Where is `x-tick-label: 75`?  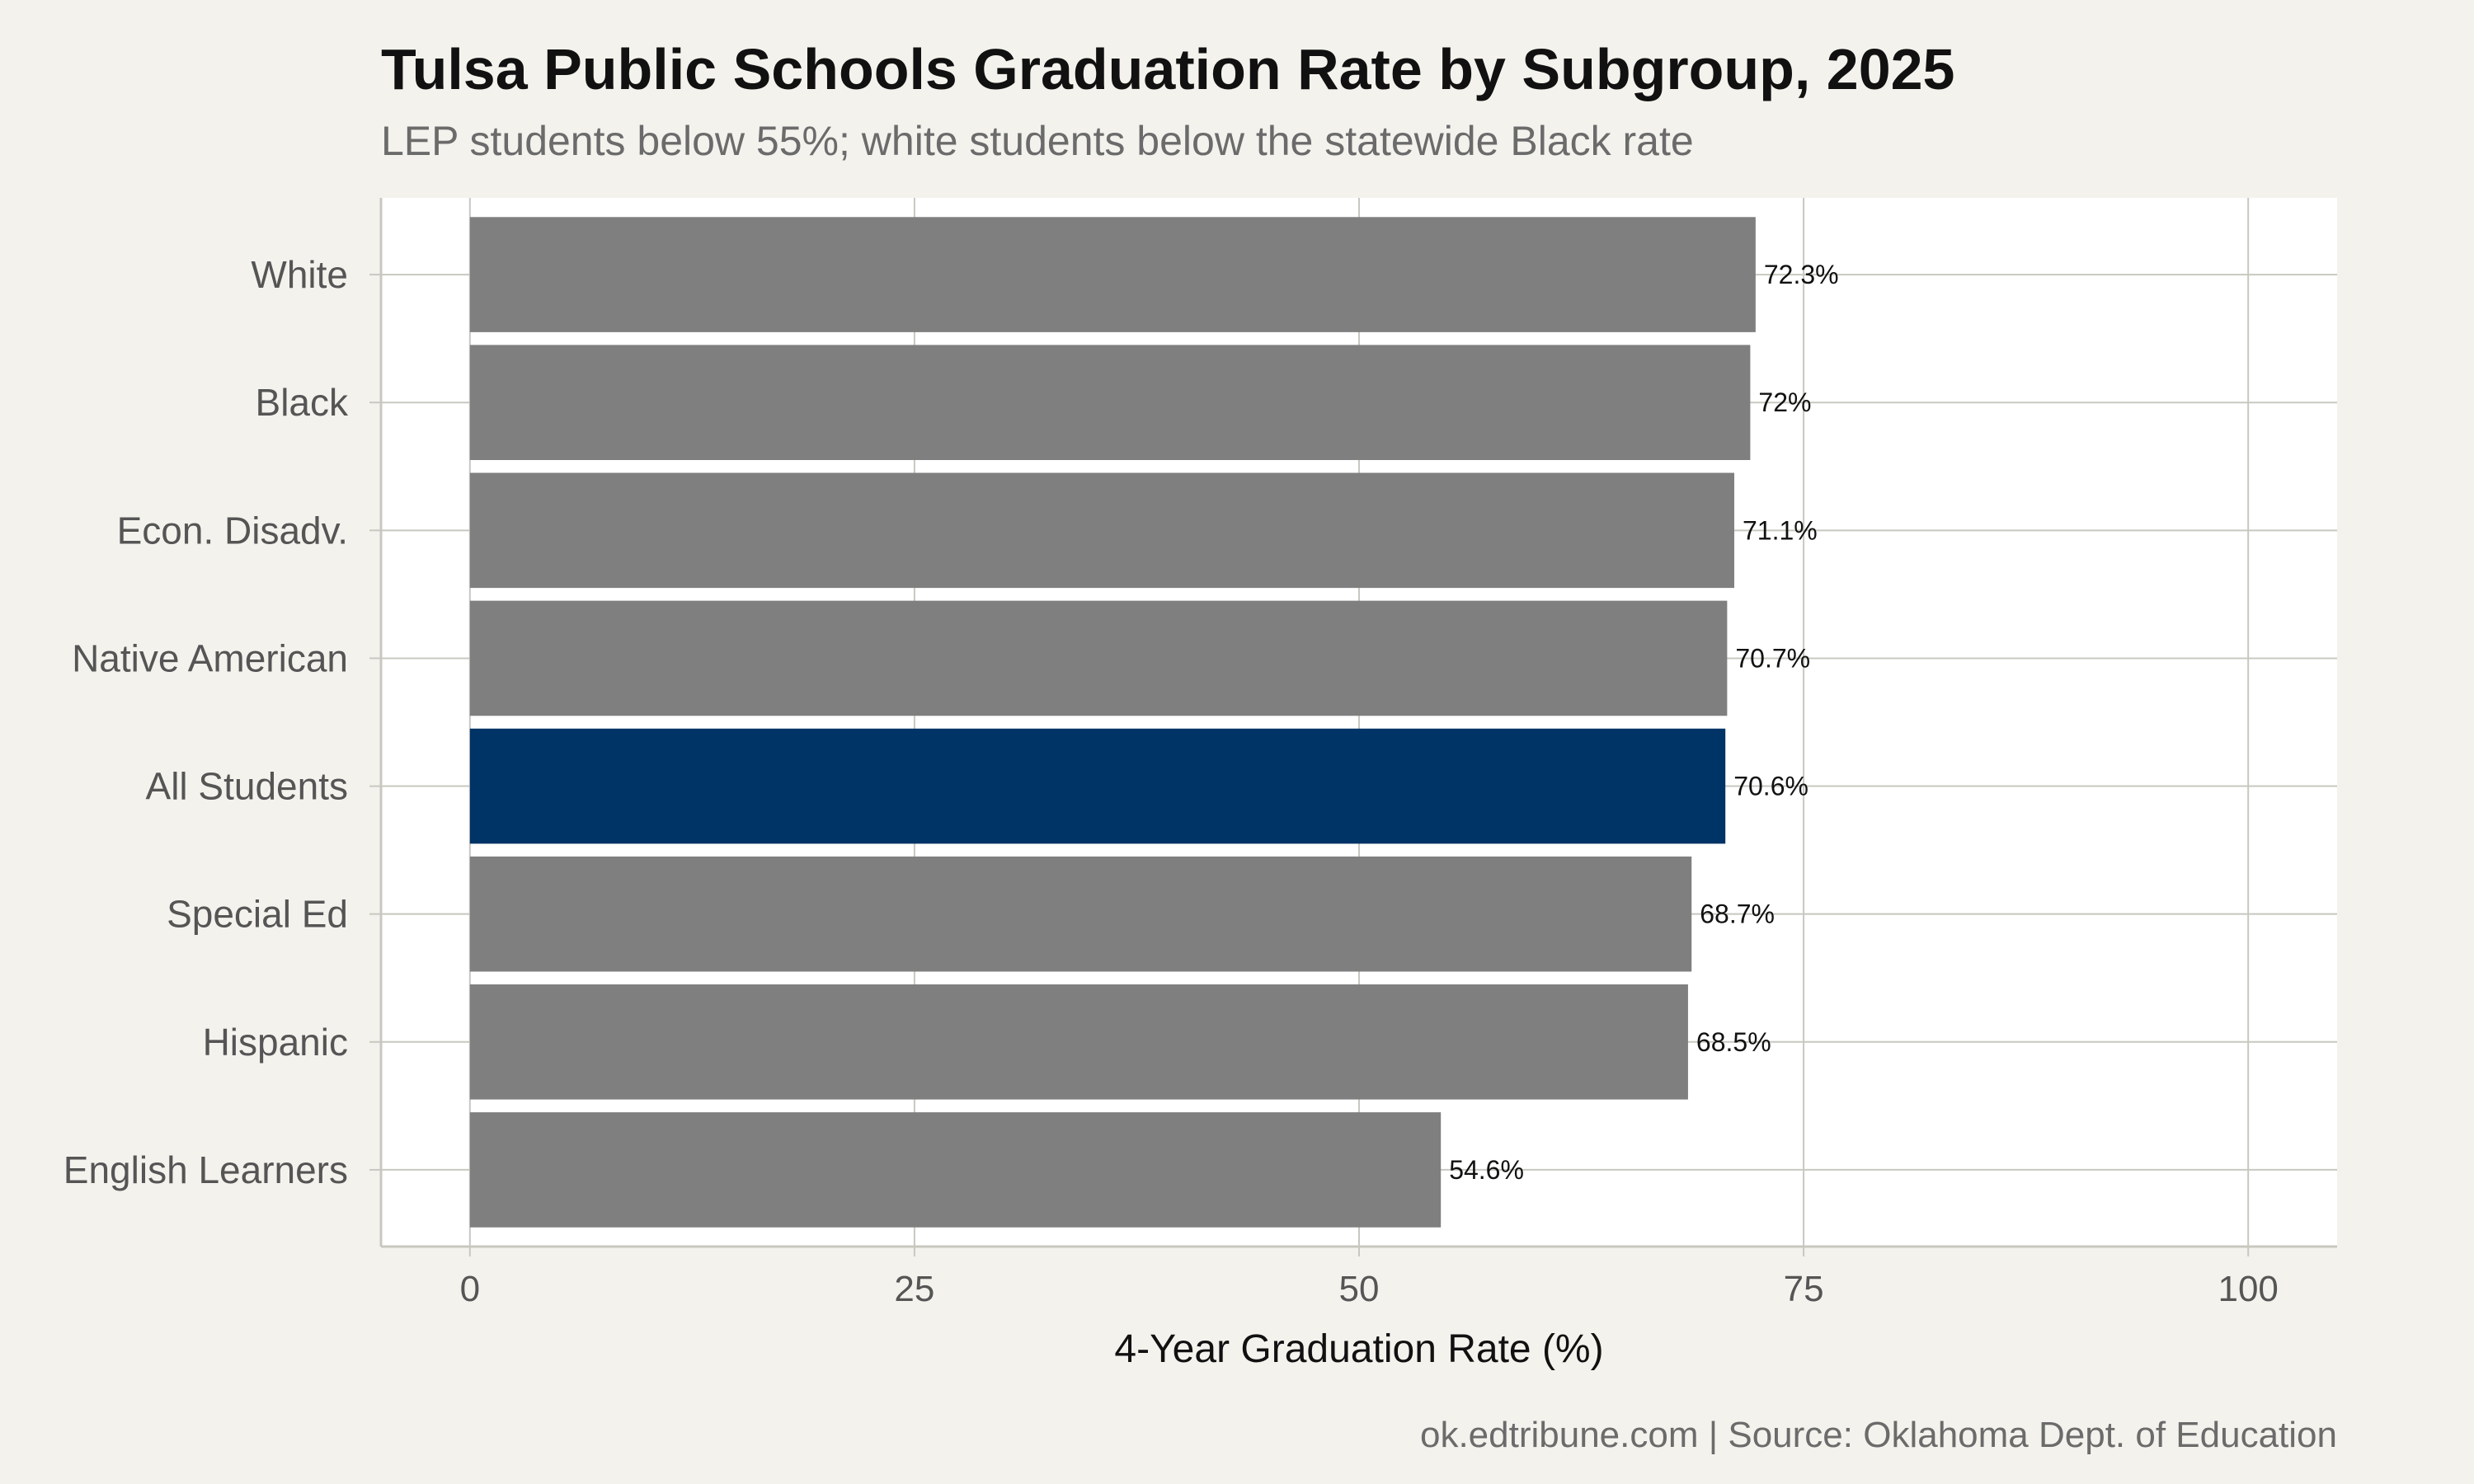 x-tick-label: 75 is located at coordinates (1804, 1289).